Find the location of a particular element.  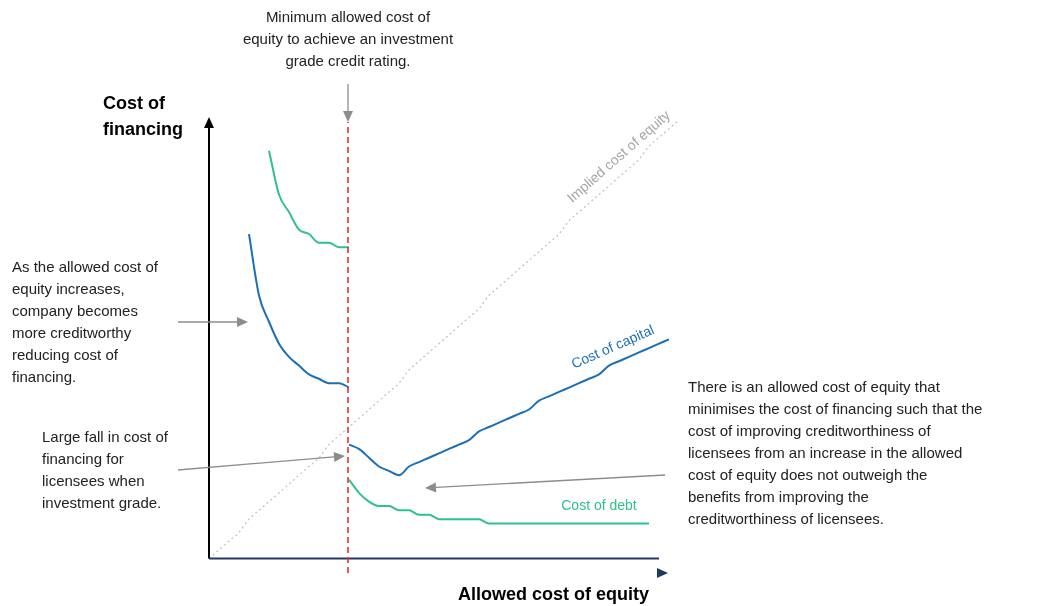

text: Minimum allowed cost of equity to achieve an investment grade credit rating. is located at coordinates (348, 39).